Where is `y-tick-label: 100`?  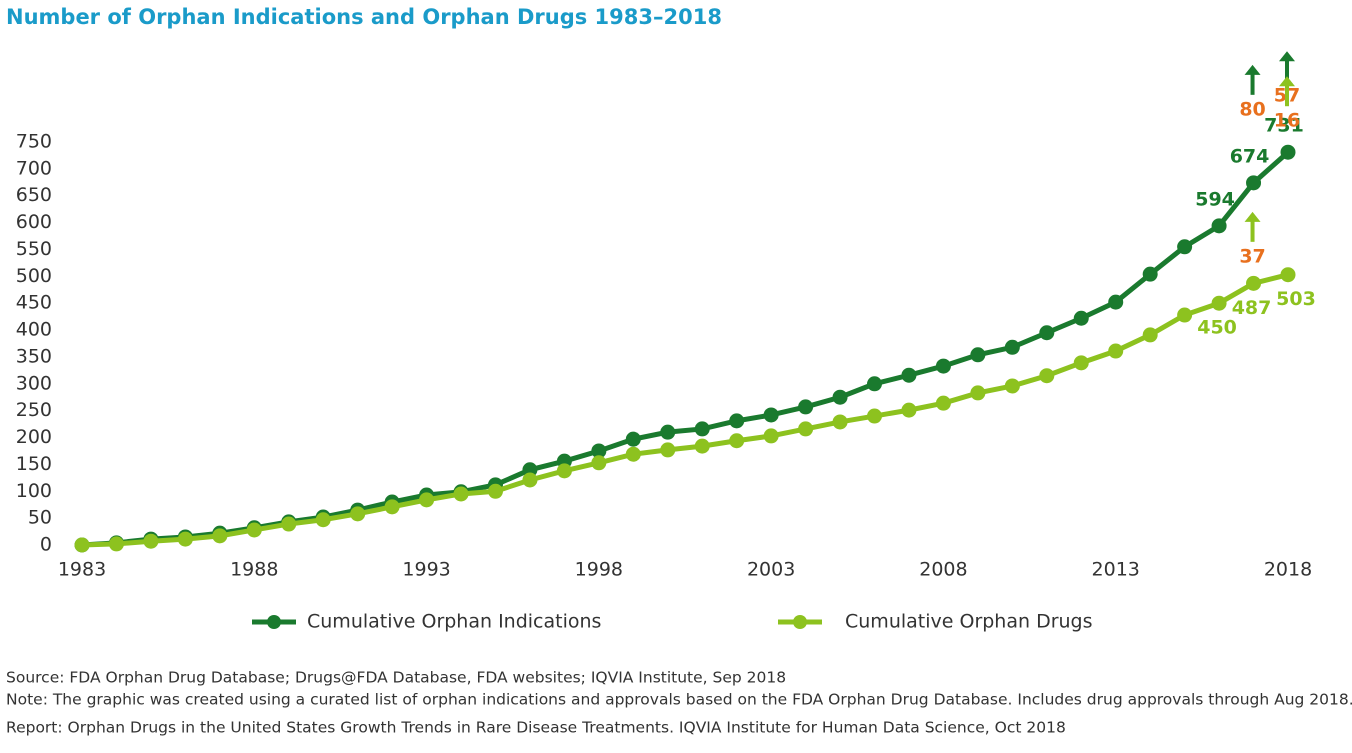
y-tick-label: 100 is located at coordinates (34, 491).